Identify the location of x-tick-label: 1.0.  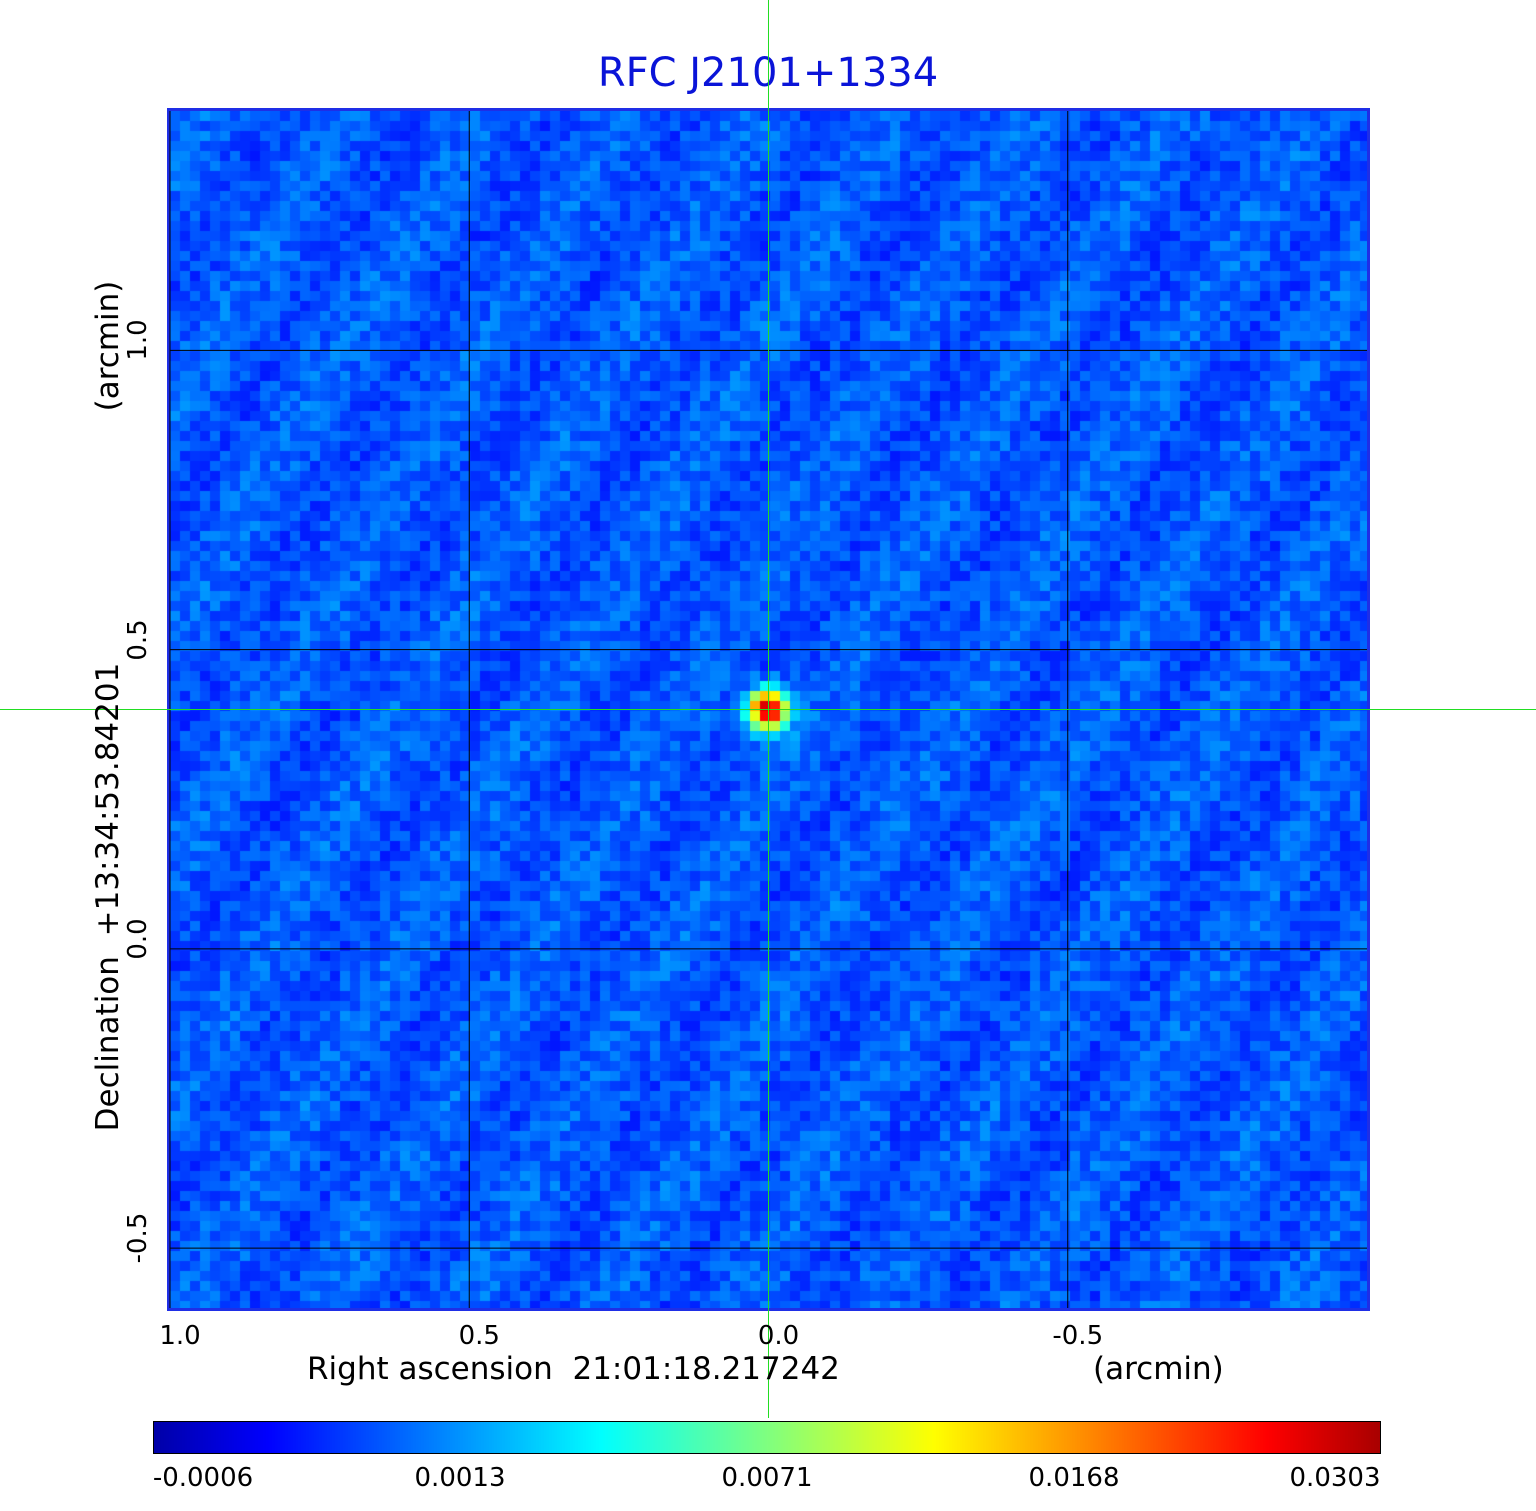
(180, 1336).